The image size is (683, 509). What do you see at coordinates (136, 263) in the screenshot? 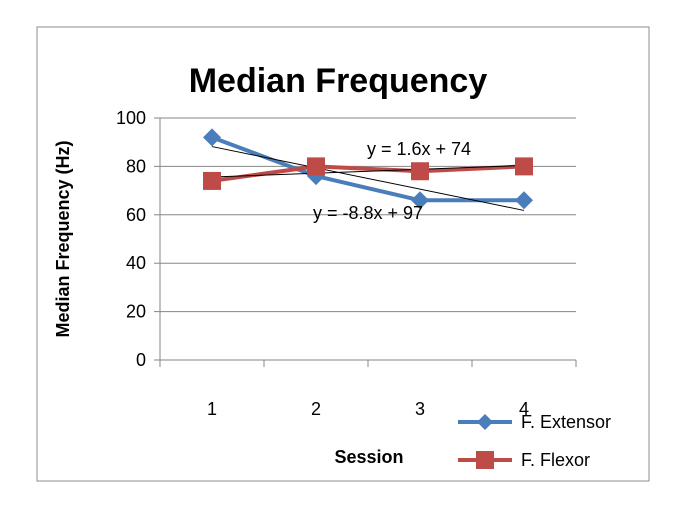
I see `y-tick-label: 40` at bounding box center [136, 263].